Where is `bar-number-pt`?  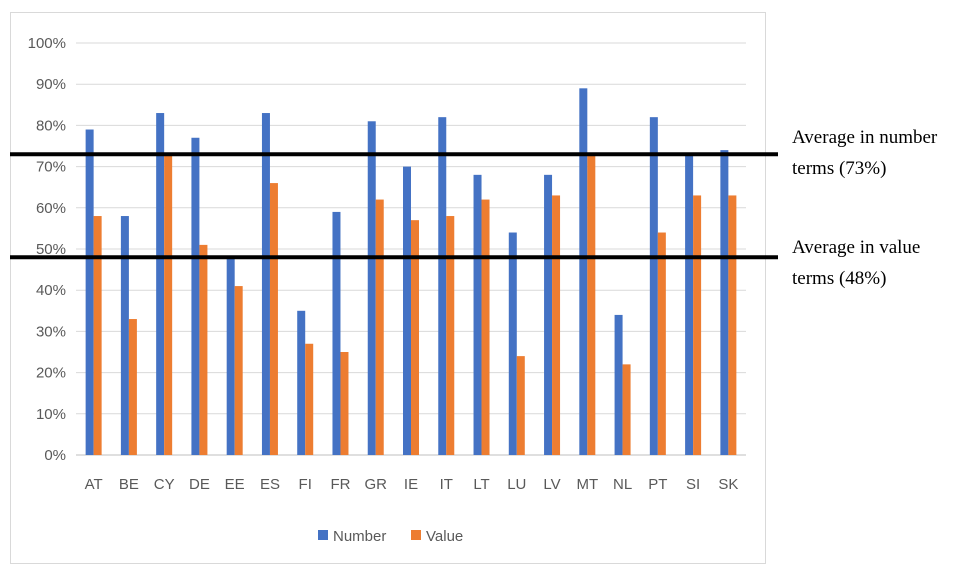 bar-number-pt is located at coordinates (653, 286).